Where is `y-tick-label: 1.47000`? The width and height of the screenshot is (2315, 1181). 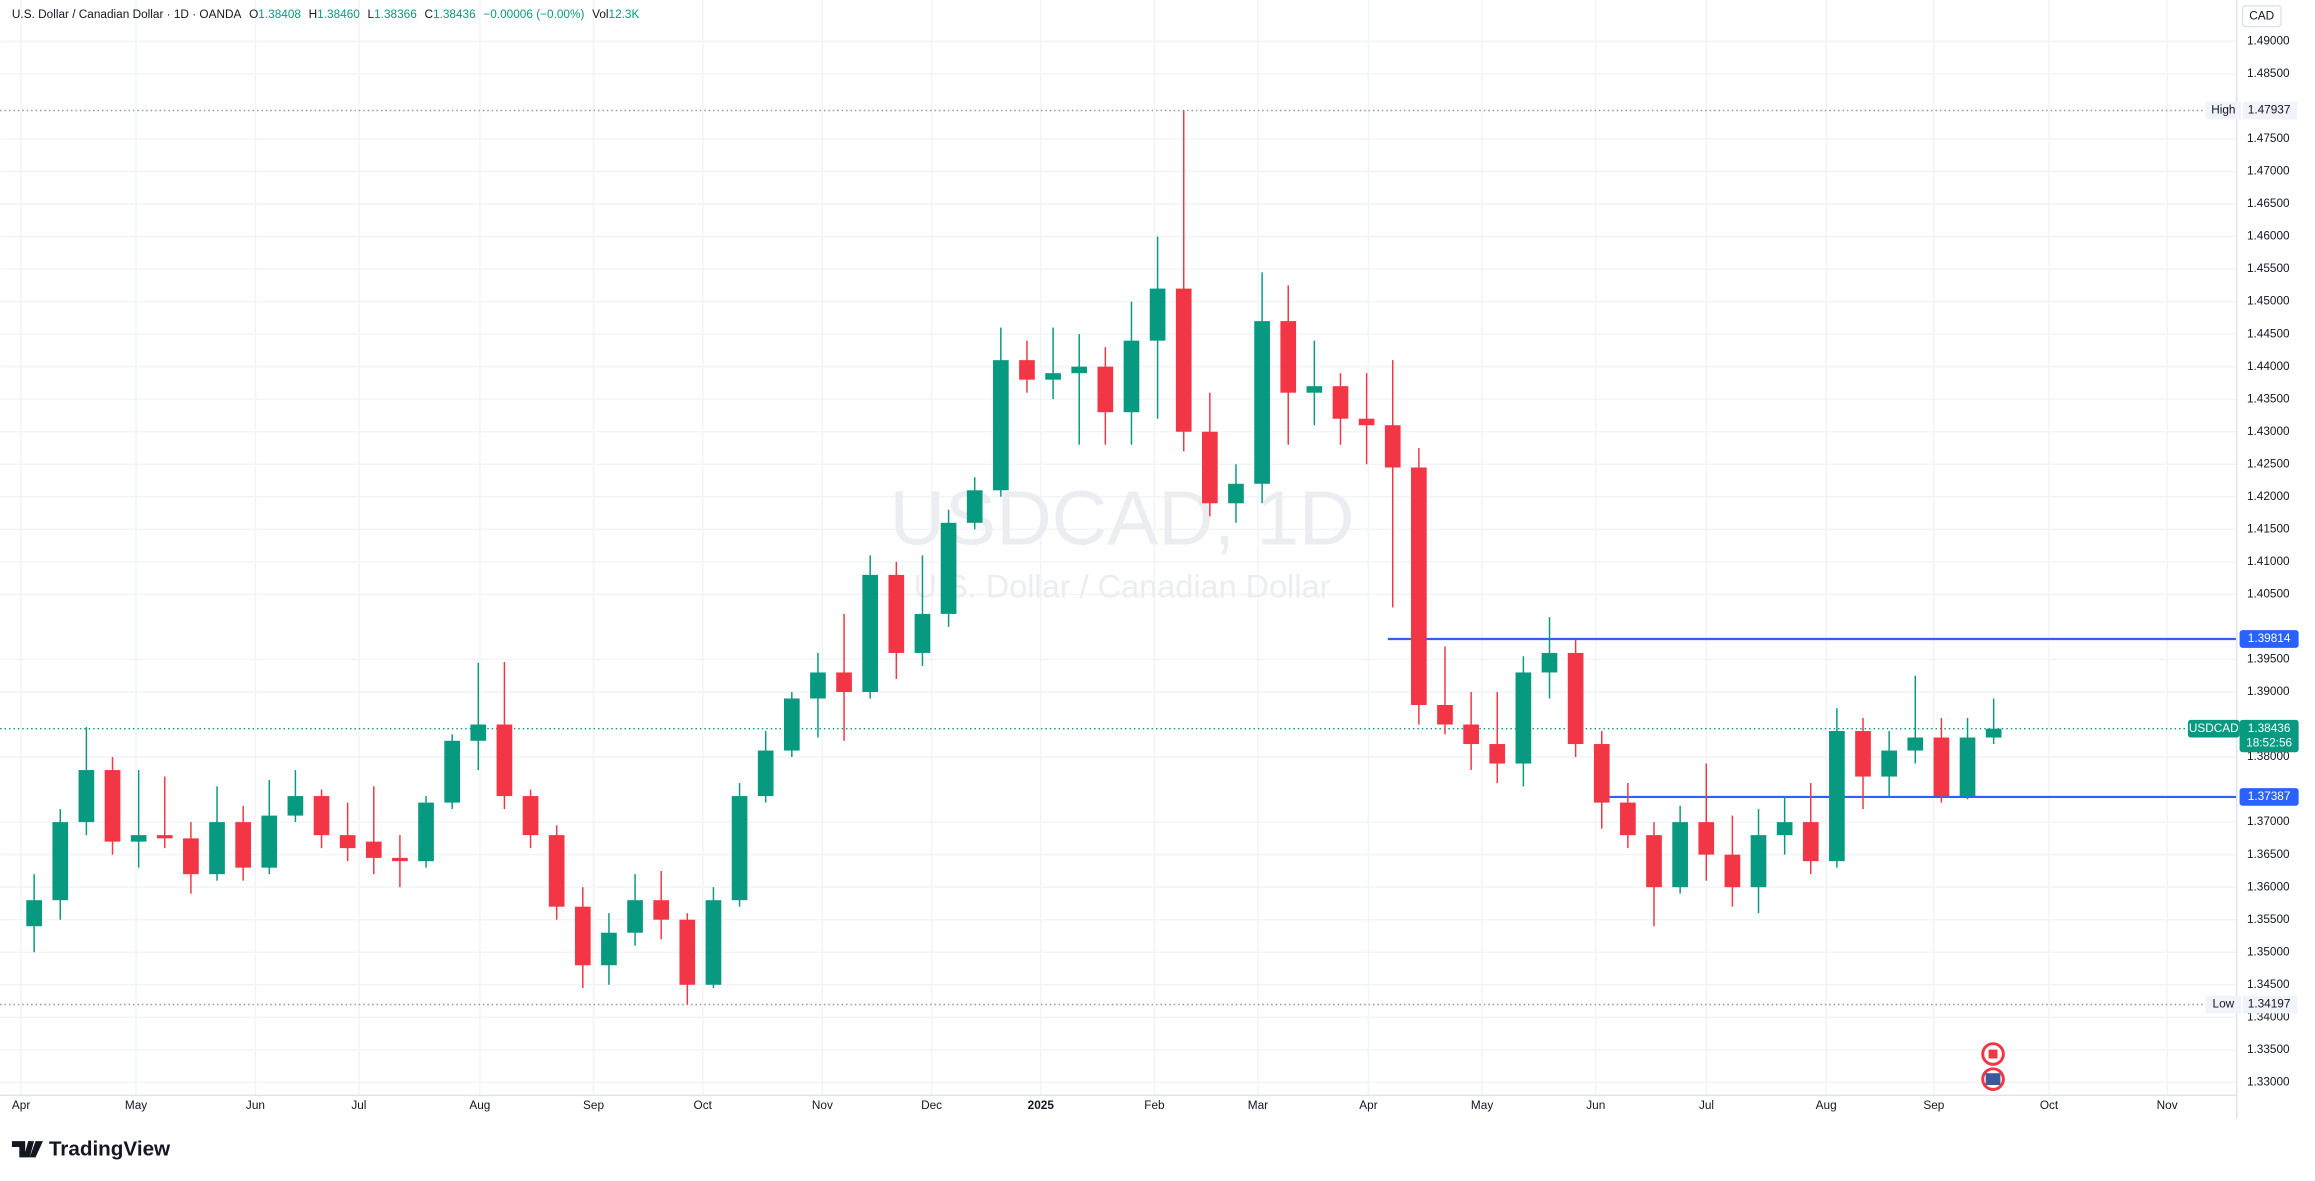 y-tick-label: 1.47000 is located at coordinates (2268, 171).